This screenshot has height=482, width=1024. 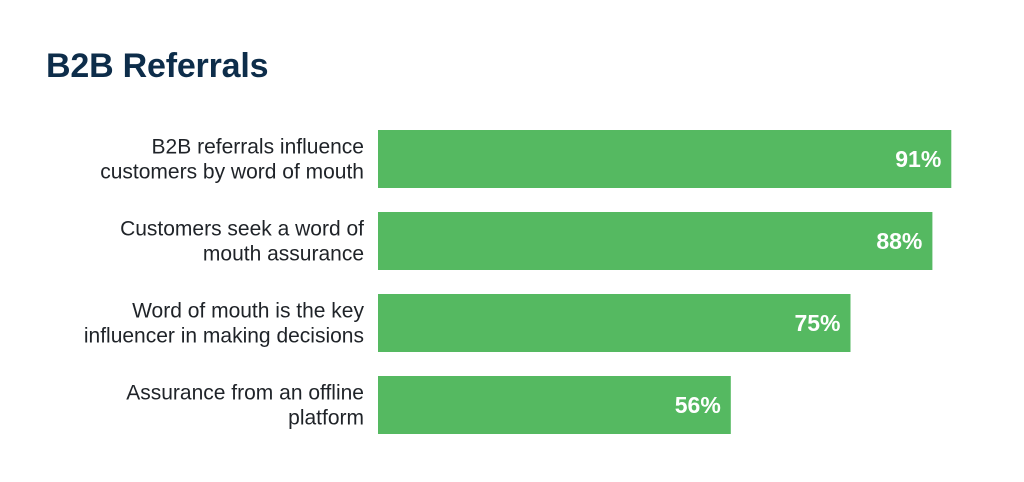 What do you see at coordinates (258, 147) in the screenshot?
I see `category-label-1-line-1: B2B referrals influence` at bounding box center [258, 147].